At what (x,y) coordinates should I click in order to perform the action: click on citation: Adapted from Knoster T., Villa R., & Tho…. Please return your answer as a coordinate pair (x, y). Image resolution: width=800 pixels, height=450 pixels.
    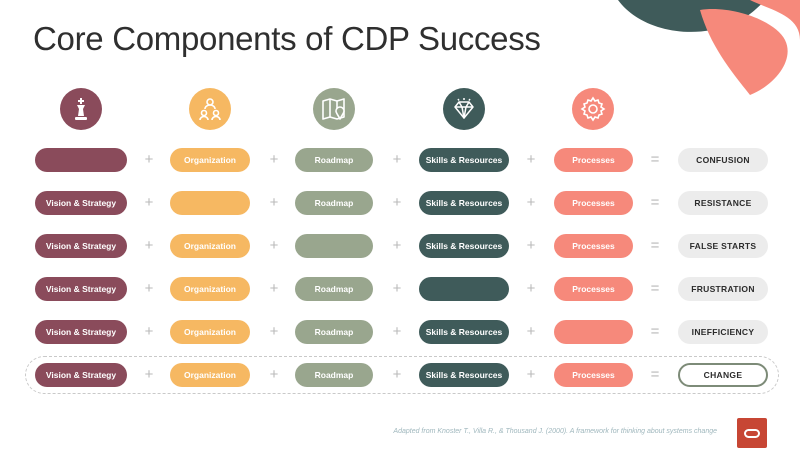
    Looking at the image, I should click on (555, 431).